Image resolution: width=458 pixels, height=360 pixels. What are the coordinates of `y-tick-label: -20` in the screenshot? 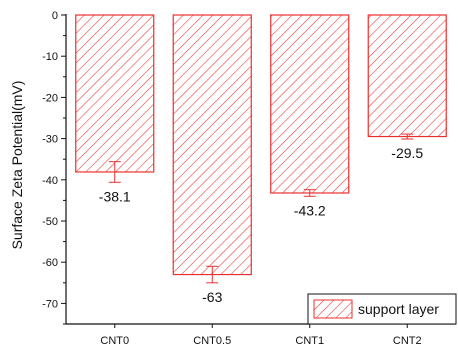 It's located at (50, 98).